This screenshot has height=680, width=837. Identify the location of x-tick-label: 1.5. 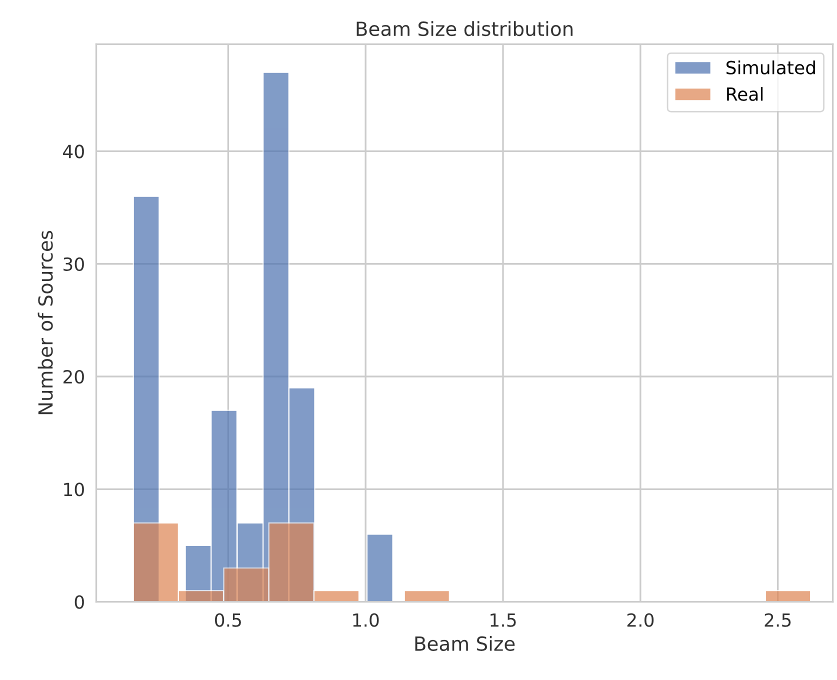
(503, 620).